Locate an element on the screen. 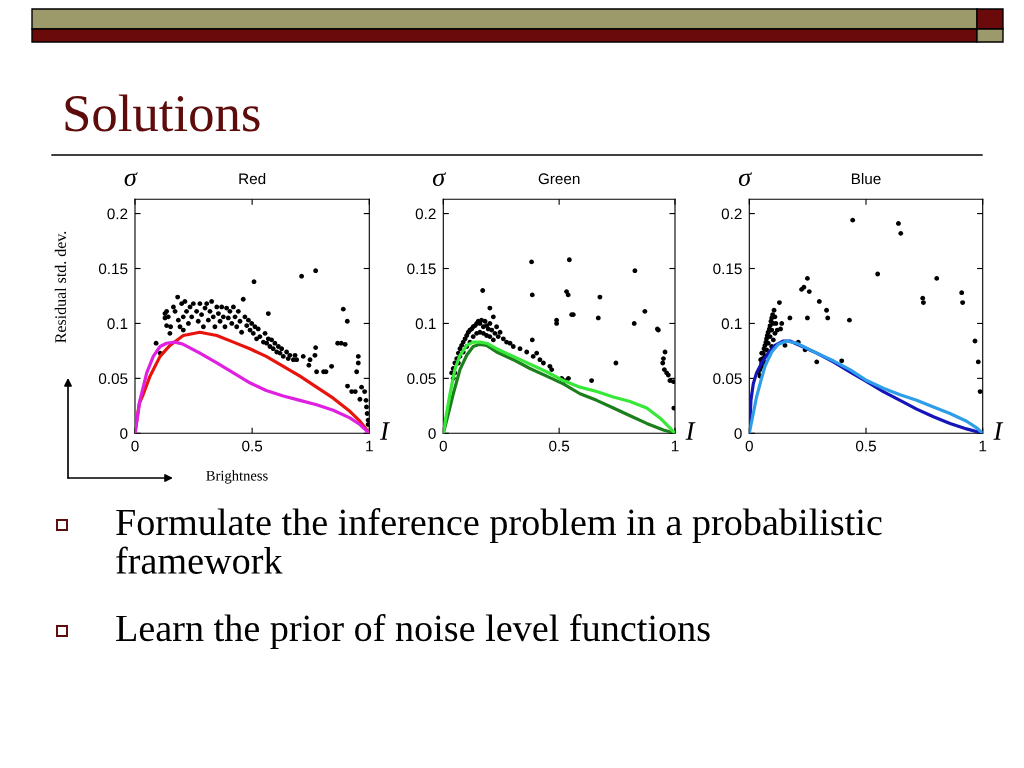 Image resolution: width=1024 pixels, height=768 pixels. text: Formulate the inference problem in a probabilistic framework is located at coordinates (499, 541).